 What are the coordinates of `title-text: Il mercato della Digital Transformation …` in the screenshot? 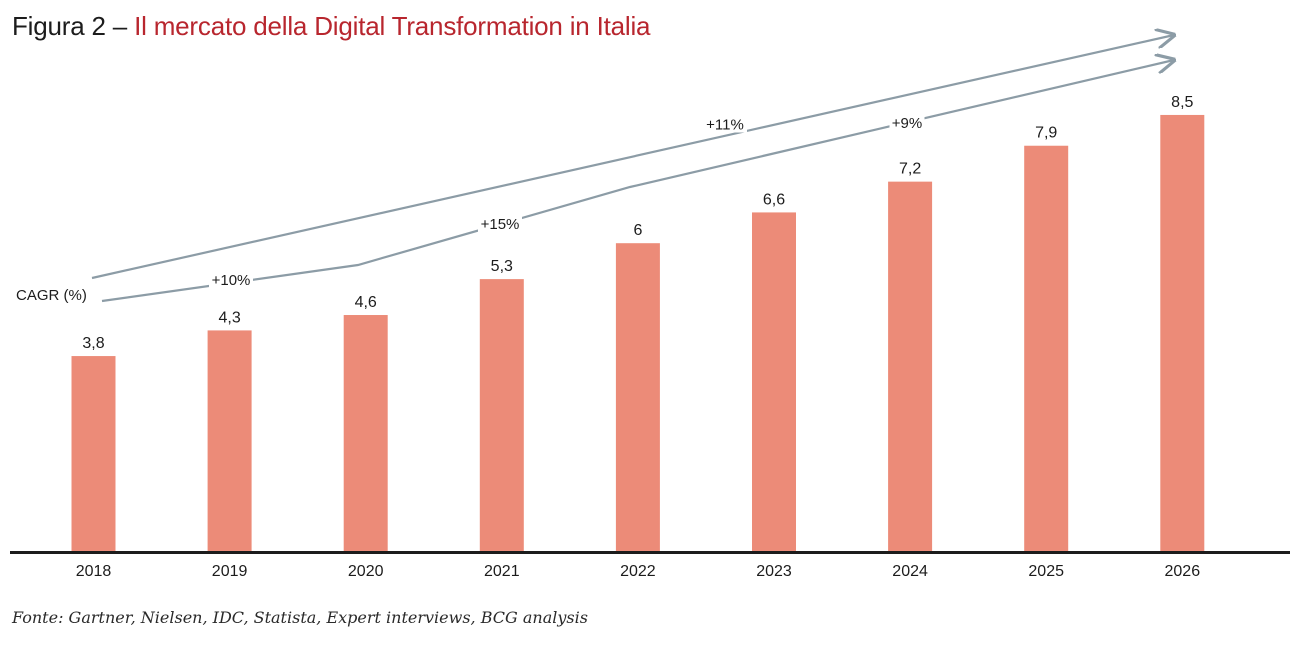 It's located at (392, 26).